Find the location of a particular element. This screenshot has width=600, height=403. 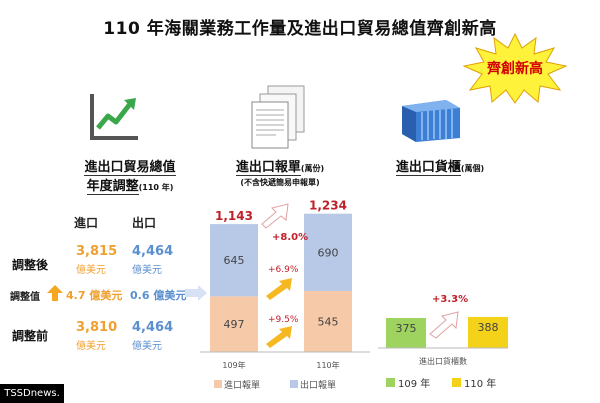

containers-chart: 375 388 +3.3% 進出口貨櫃數 109 年 110 年 is located at coordinates (443, 342).